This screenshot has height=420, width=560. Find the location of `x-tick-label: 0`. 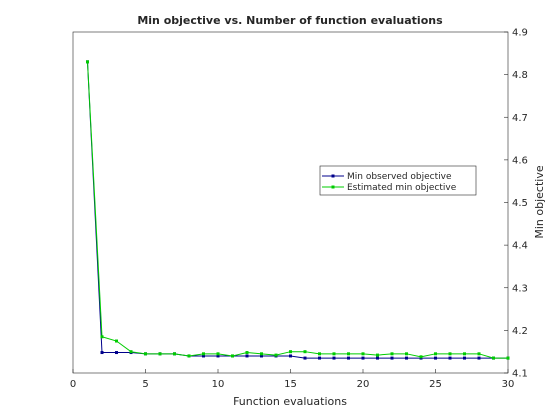

x-tick-label: 0 is located at coordinates (73, 384).